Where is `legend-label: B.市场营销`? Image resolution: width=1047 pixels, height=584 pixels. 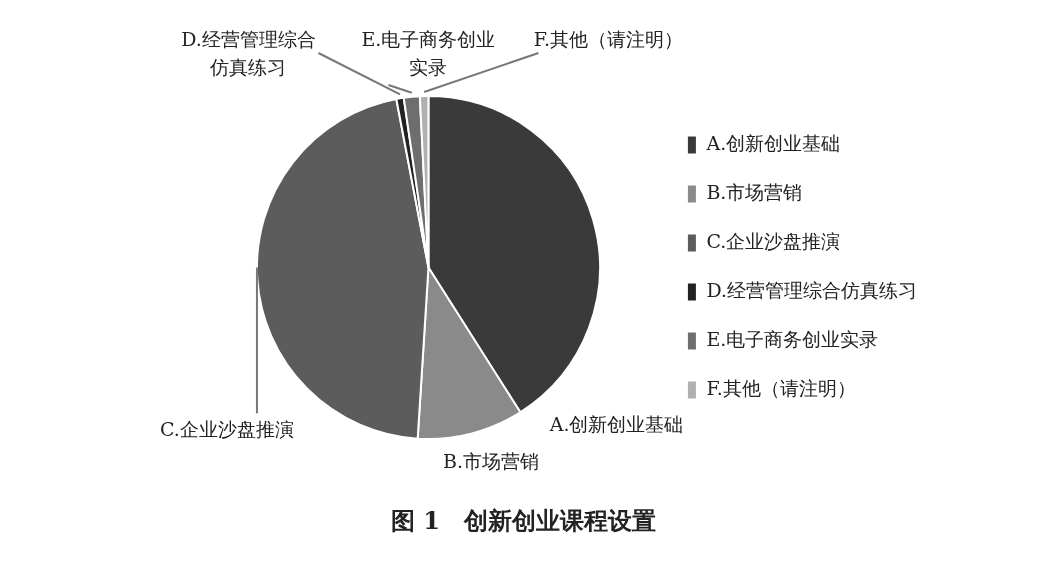
legend-label: B.市场营销 is located at coordinates (754, 191).